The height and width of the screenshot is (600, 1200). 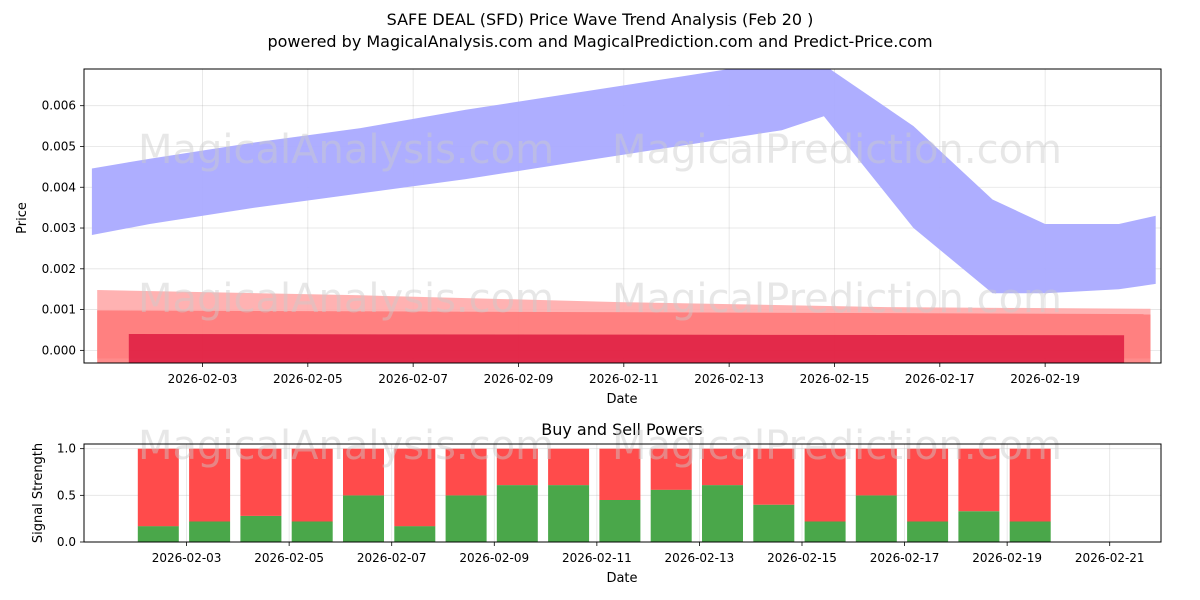 What do you see at coordinates (597, 558) in the screenshot?
I see `signal-x-tick-label: 2026-02-11` at bounding box center [597, 558].